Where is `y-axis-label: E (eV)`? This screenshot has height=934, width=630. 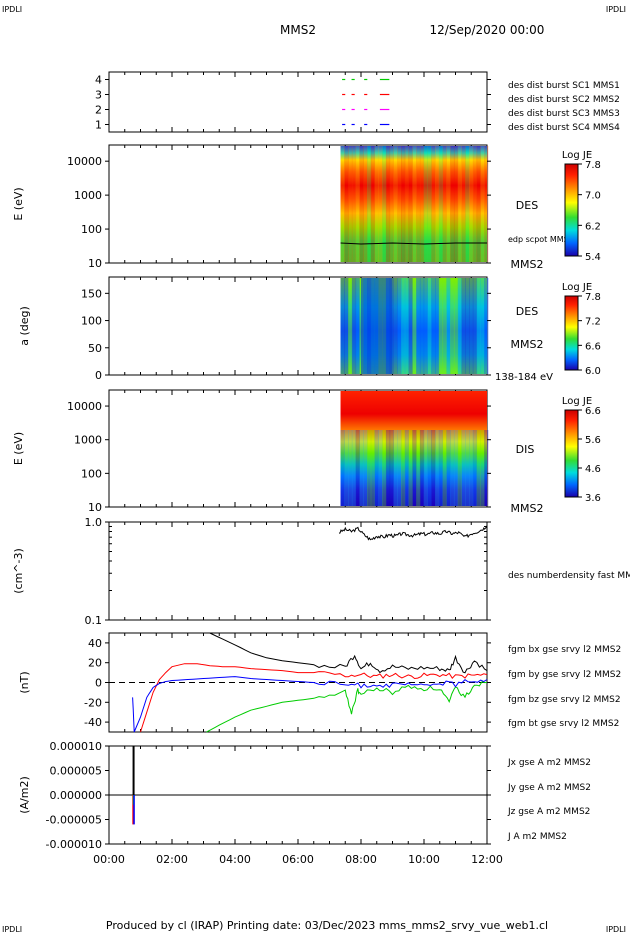
y-axis-label: E (eV) is located at coordinates (18, 448).